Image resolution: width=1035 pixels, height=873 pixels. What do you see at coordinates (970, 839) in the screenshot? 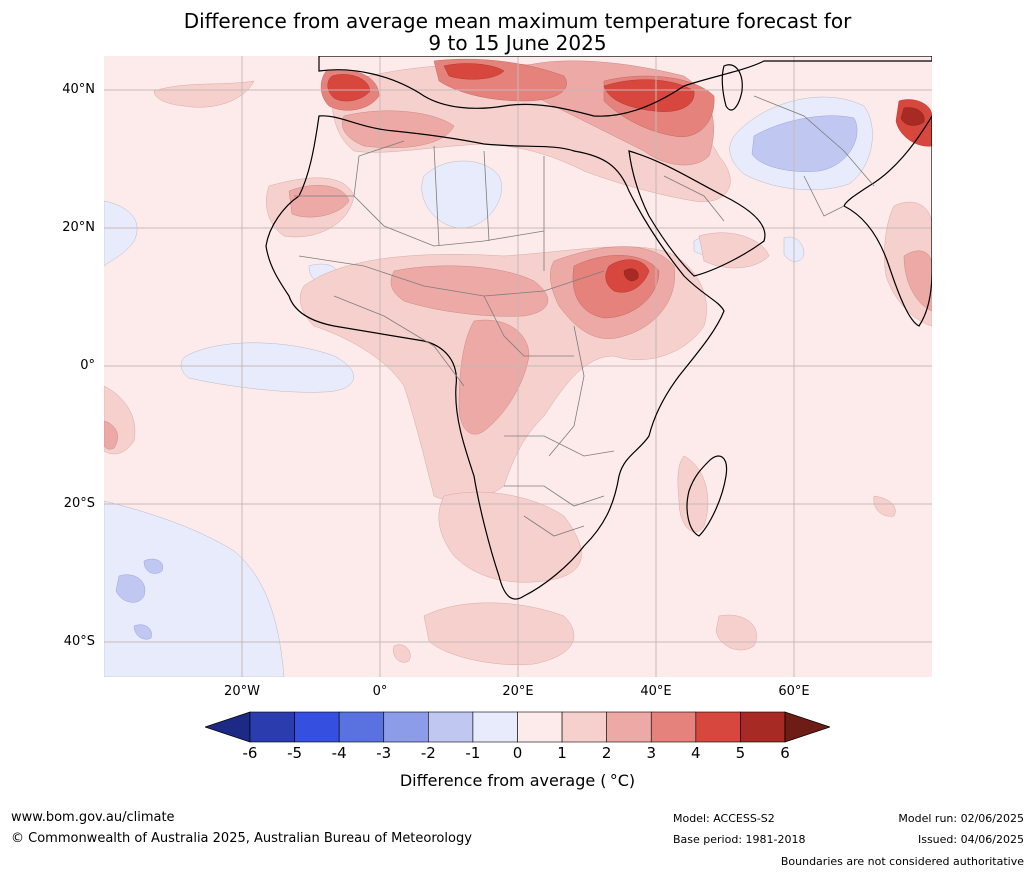
I see `footer-issued: Issued: 04/06/2025` at bounding box center [970, 839].